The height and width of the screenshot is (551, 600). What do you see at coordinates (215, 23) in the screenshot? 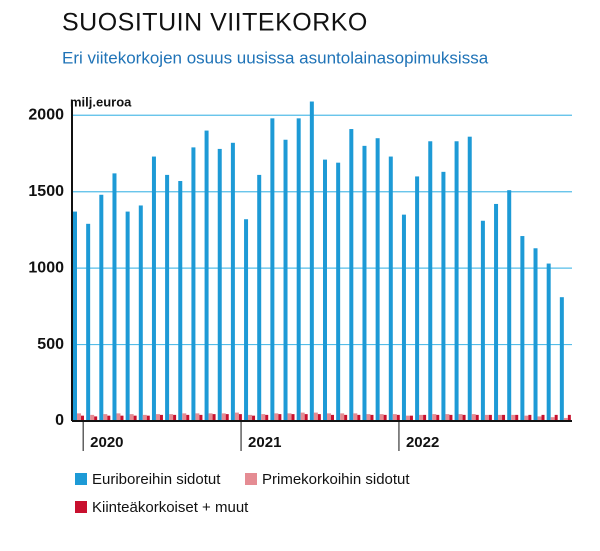
I see `chart-title: SUOSITUIN VIITEKORKO` at bounding box center [215, 23].